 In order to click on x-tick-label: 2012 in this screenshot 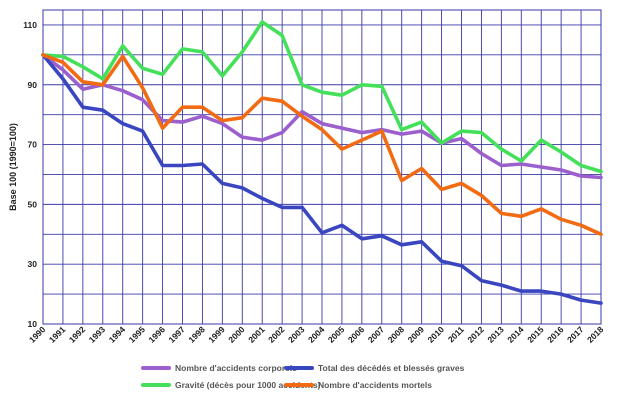, I will do `click(475, 334)`.